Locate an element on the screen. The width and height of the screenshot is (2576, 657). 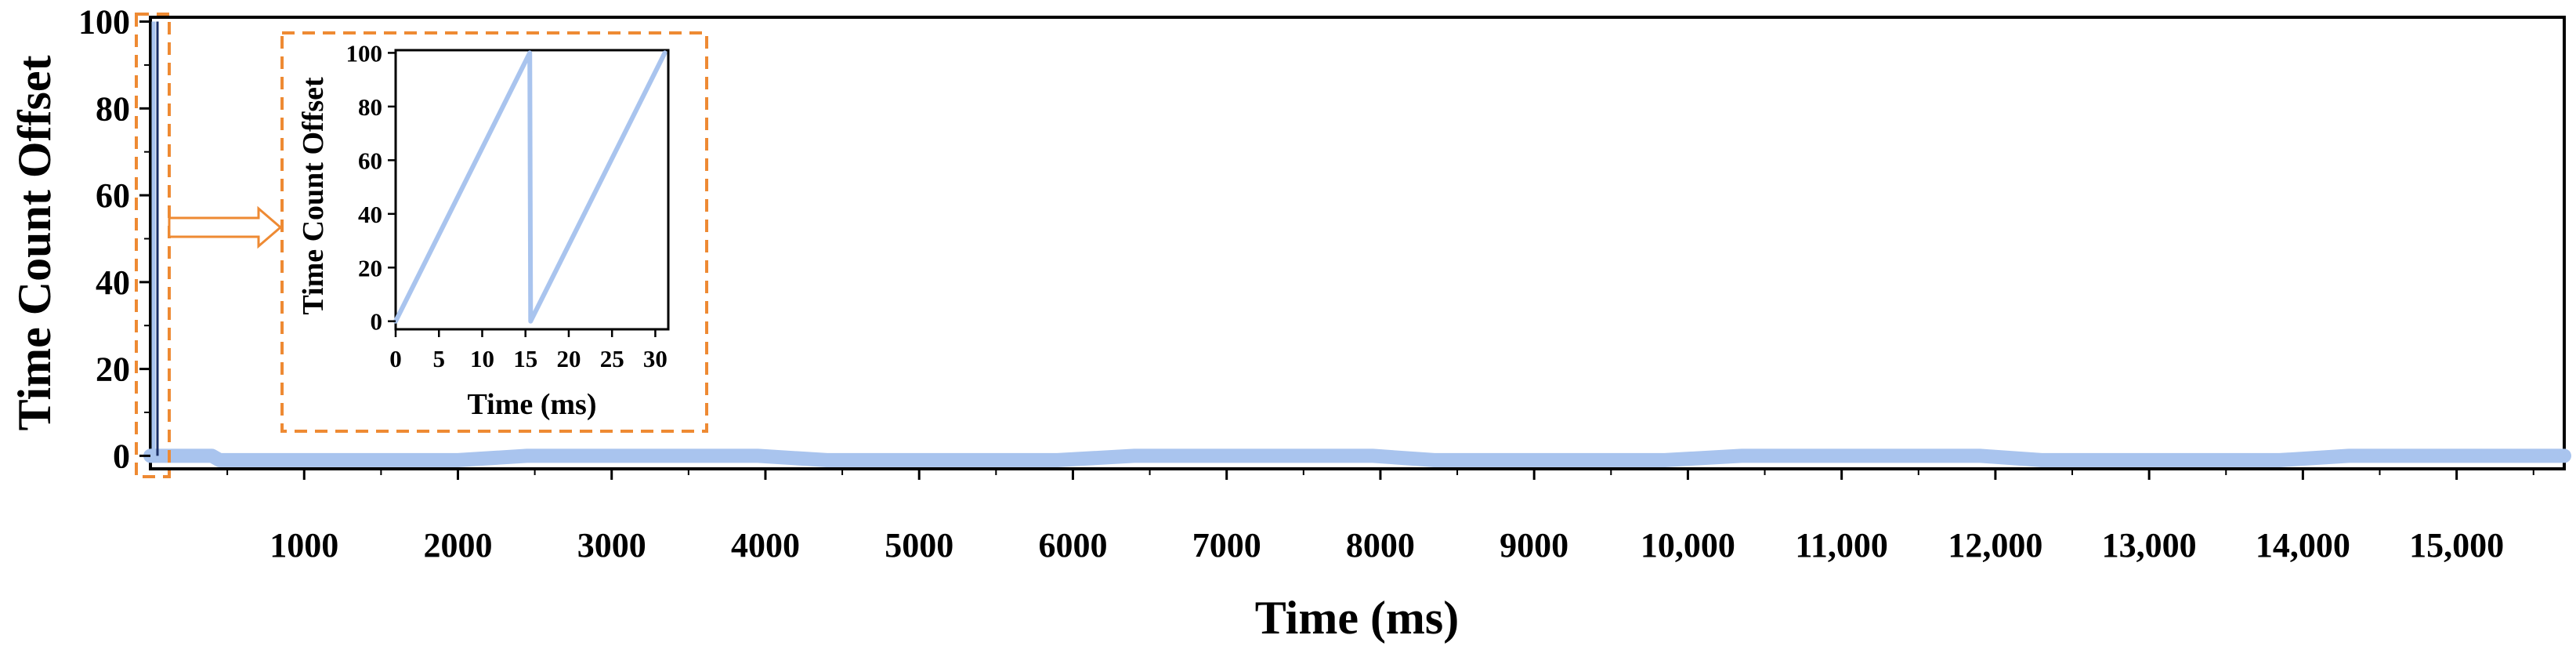
main-y-axis-label: Time Count Offset is located at coordinates (34, 243).